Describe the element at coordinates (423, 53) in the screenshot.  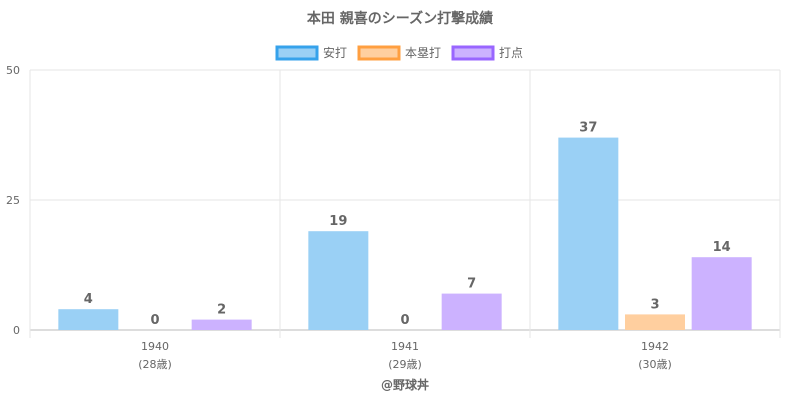
I see `legend-label: 本塁打` at that location.